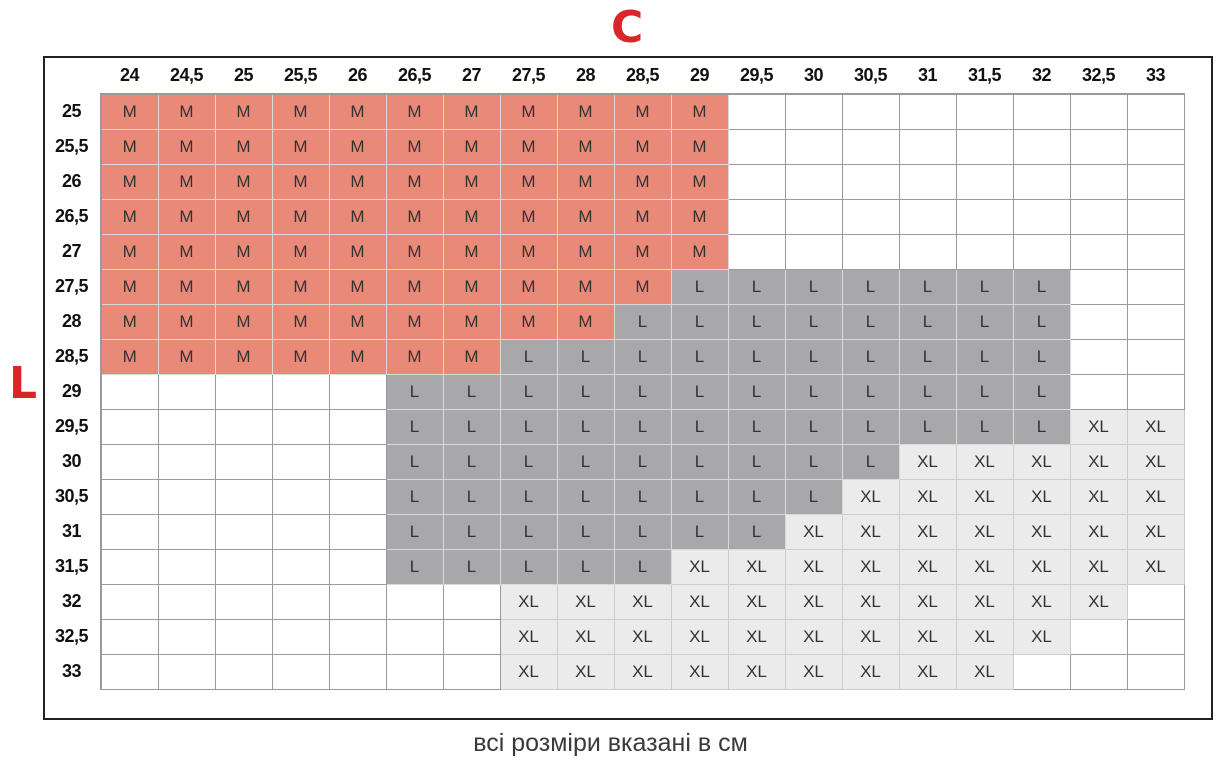  Describe the element at coordinates (614, 356) in the screenshot. I see `table-row: 28,5 M M M M M M M L L L L L L L L L L` at that location.